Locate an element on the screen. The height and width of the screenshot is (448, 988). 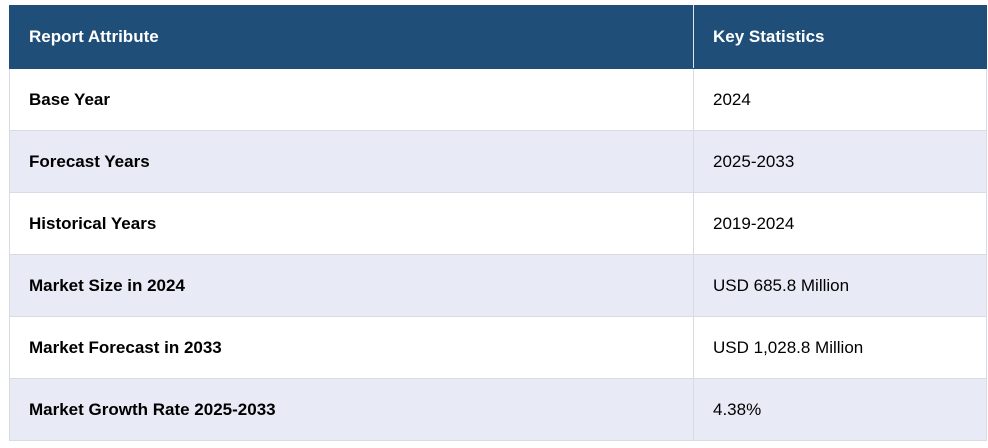
table-header-row: Report Attribute Key Statistics is located at coordinates (498, 37).